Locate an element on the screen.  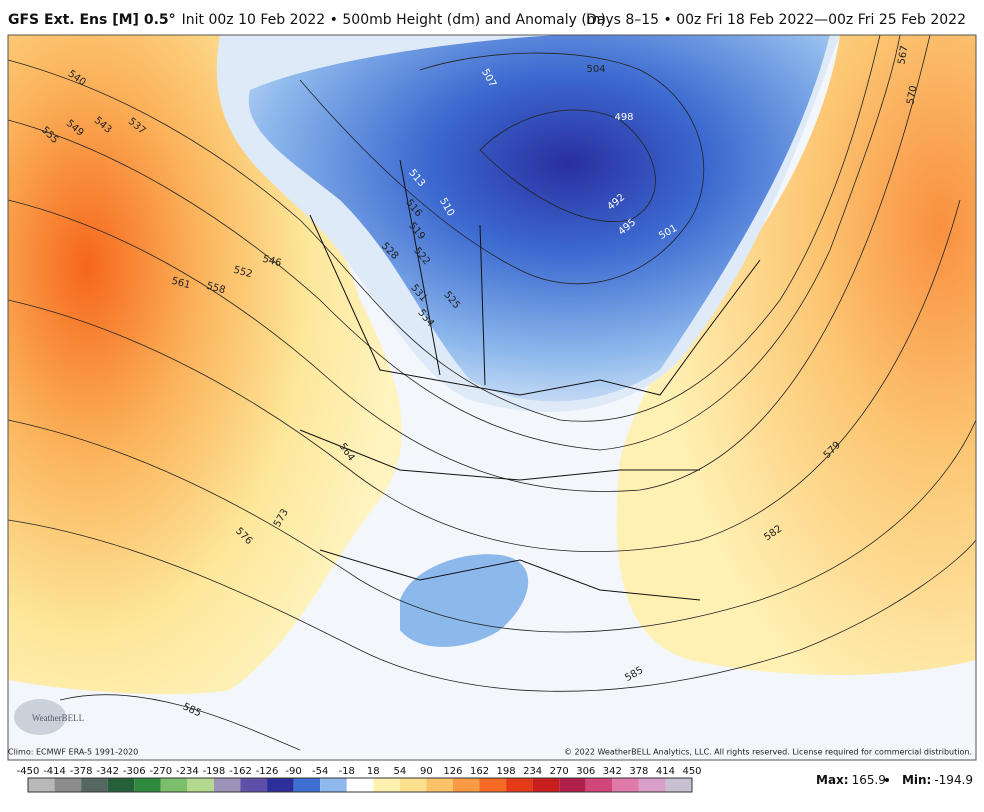
logo: WeatherBELL is located at coordinates (58, 718).